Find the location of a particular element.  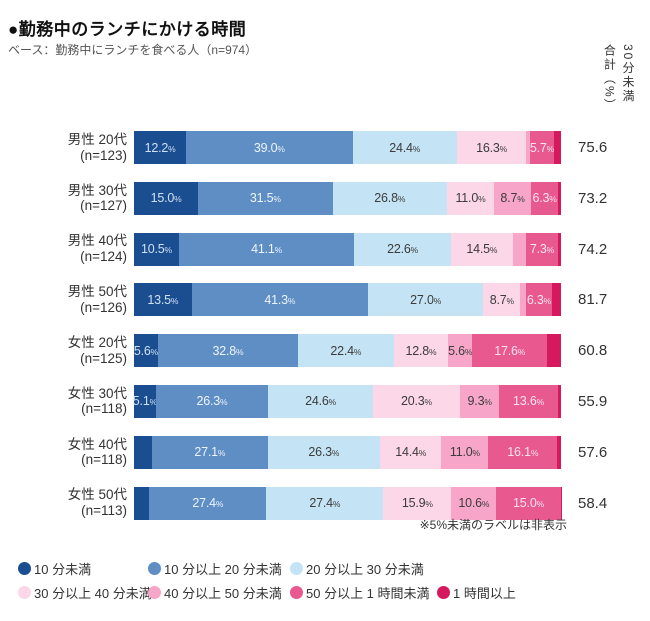

bar-segment: 13.5% is located at coordinates (163, 300).